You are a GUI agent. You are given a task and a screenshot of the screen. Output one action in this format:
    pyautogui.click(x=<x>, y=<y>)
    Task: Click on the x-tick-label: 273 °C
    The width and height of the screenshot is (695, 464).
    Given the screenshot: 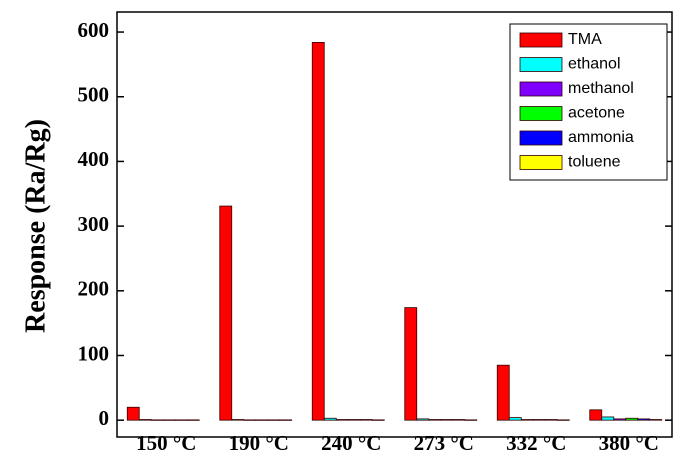 What is the action you would take?
    pyautogui.click(x=444, y=443)
    